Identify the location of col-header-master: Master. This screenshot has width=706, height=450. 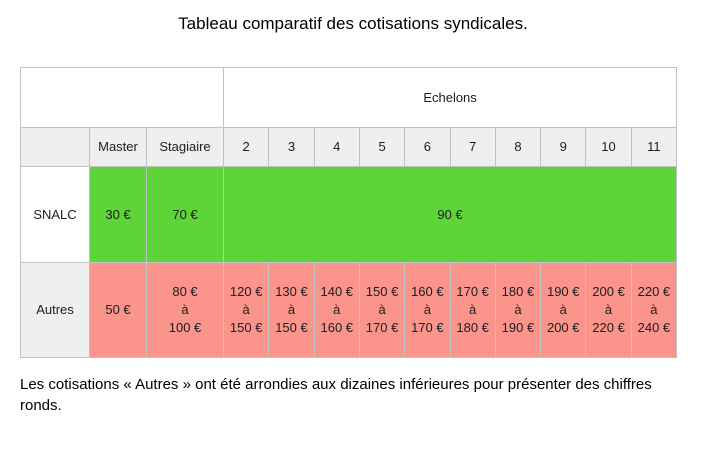
(118, 147).